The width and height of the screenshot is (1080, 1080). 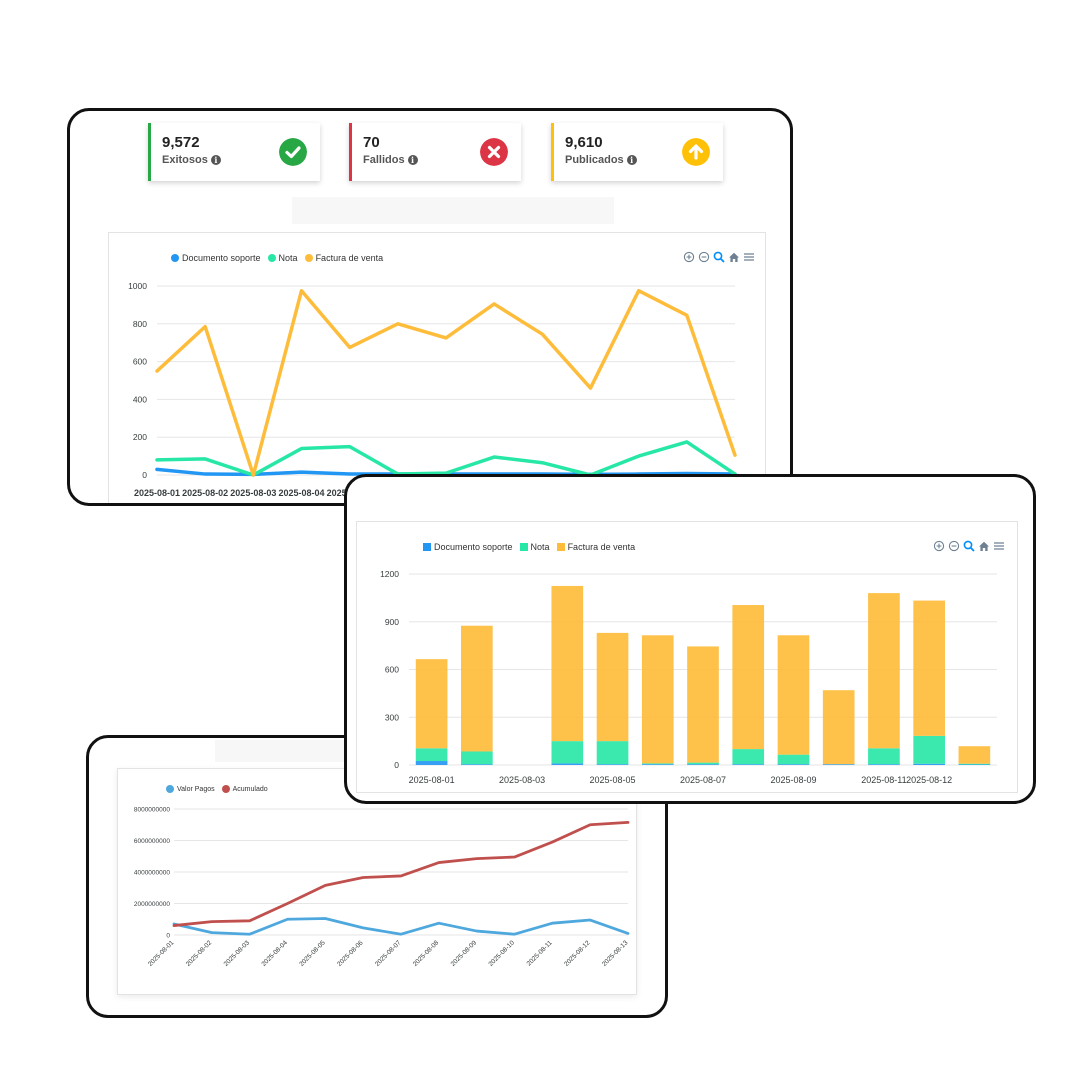 I want to click on legend-item-acumulado: Acumulado, so click(x=244, y=789).